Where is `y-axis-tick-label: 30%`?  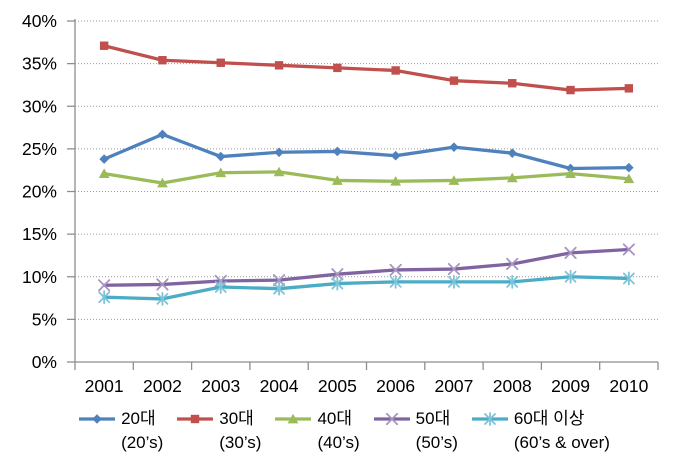 y-axis-tick-label: 30% is located at coordinates (39, 106).